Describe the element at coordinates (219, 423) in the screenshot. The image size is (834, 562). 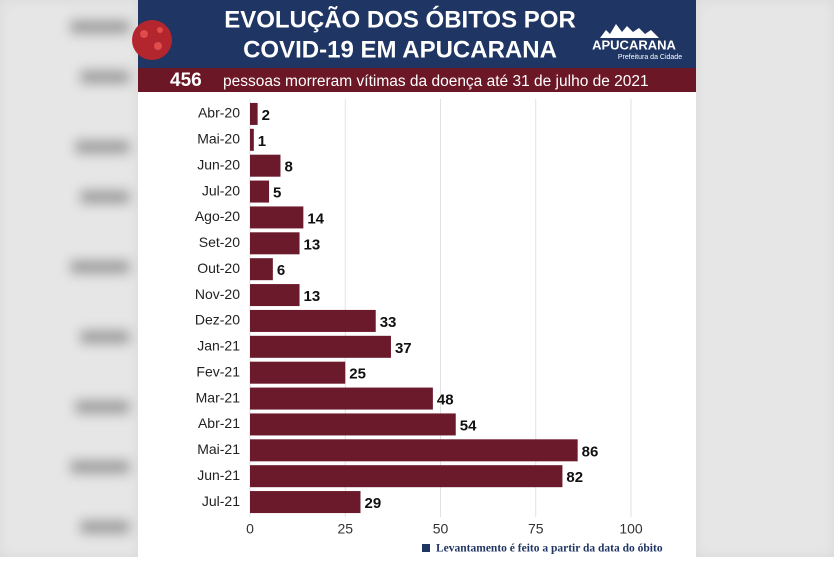
I see `y-tick-label: Abr-21` at that location.